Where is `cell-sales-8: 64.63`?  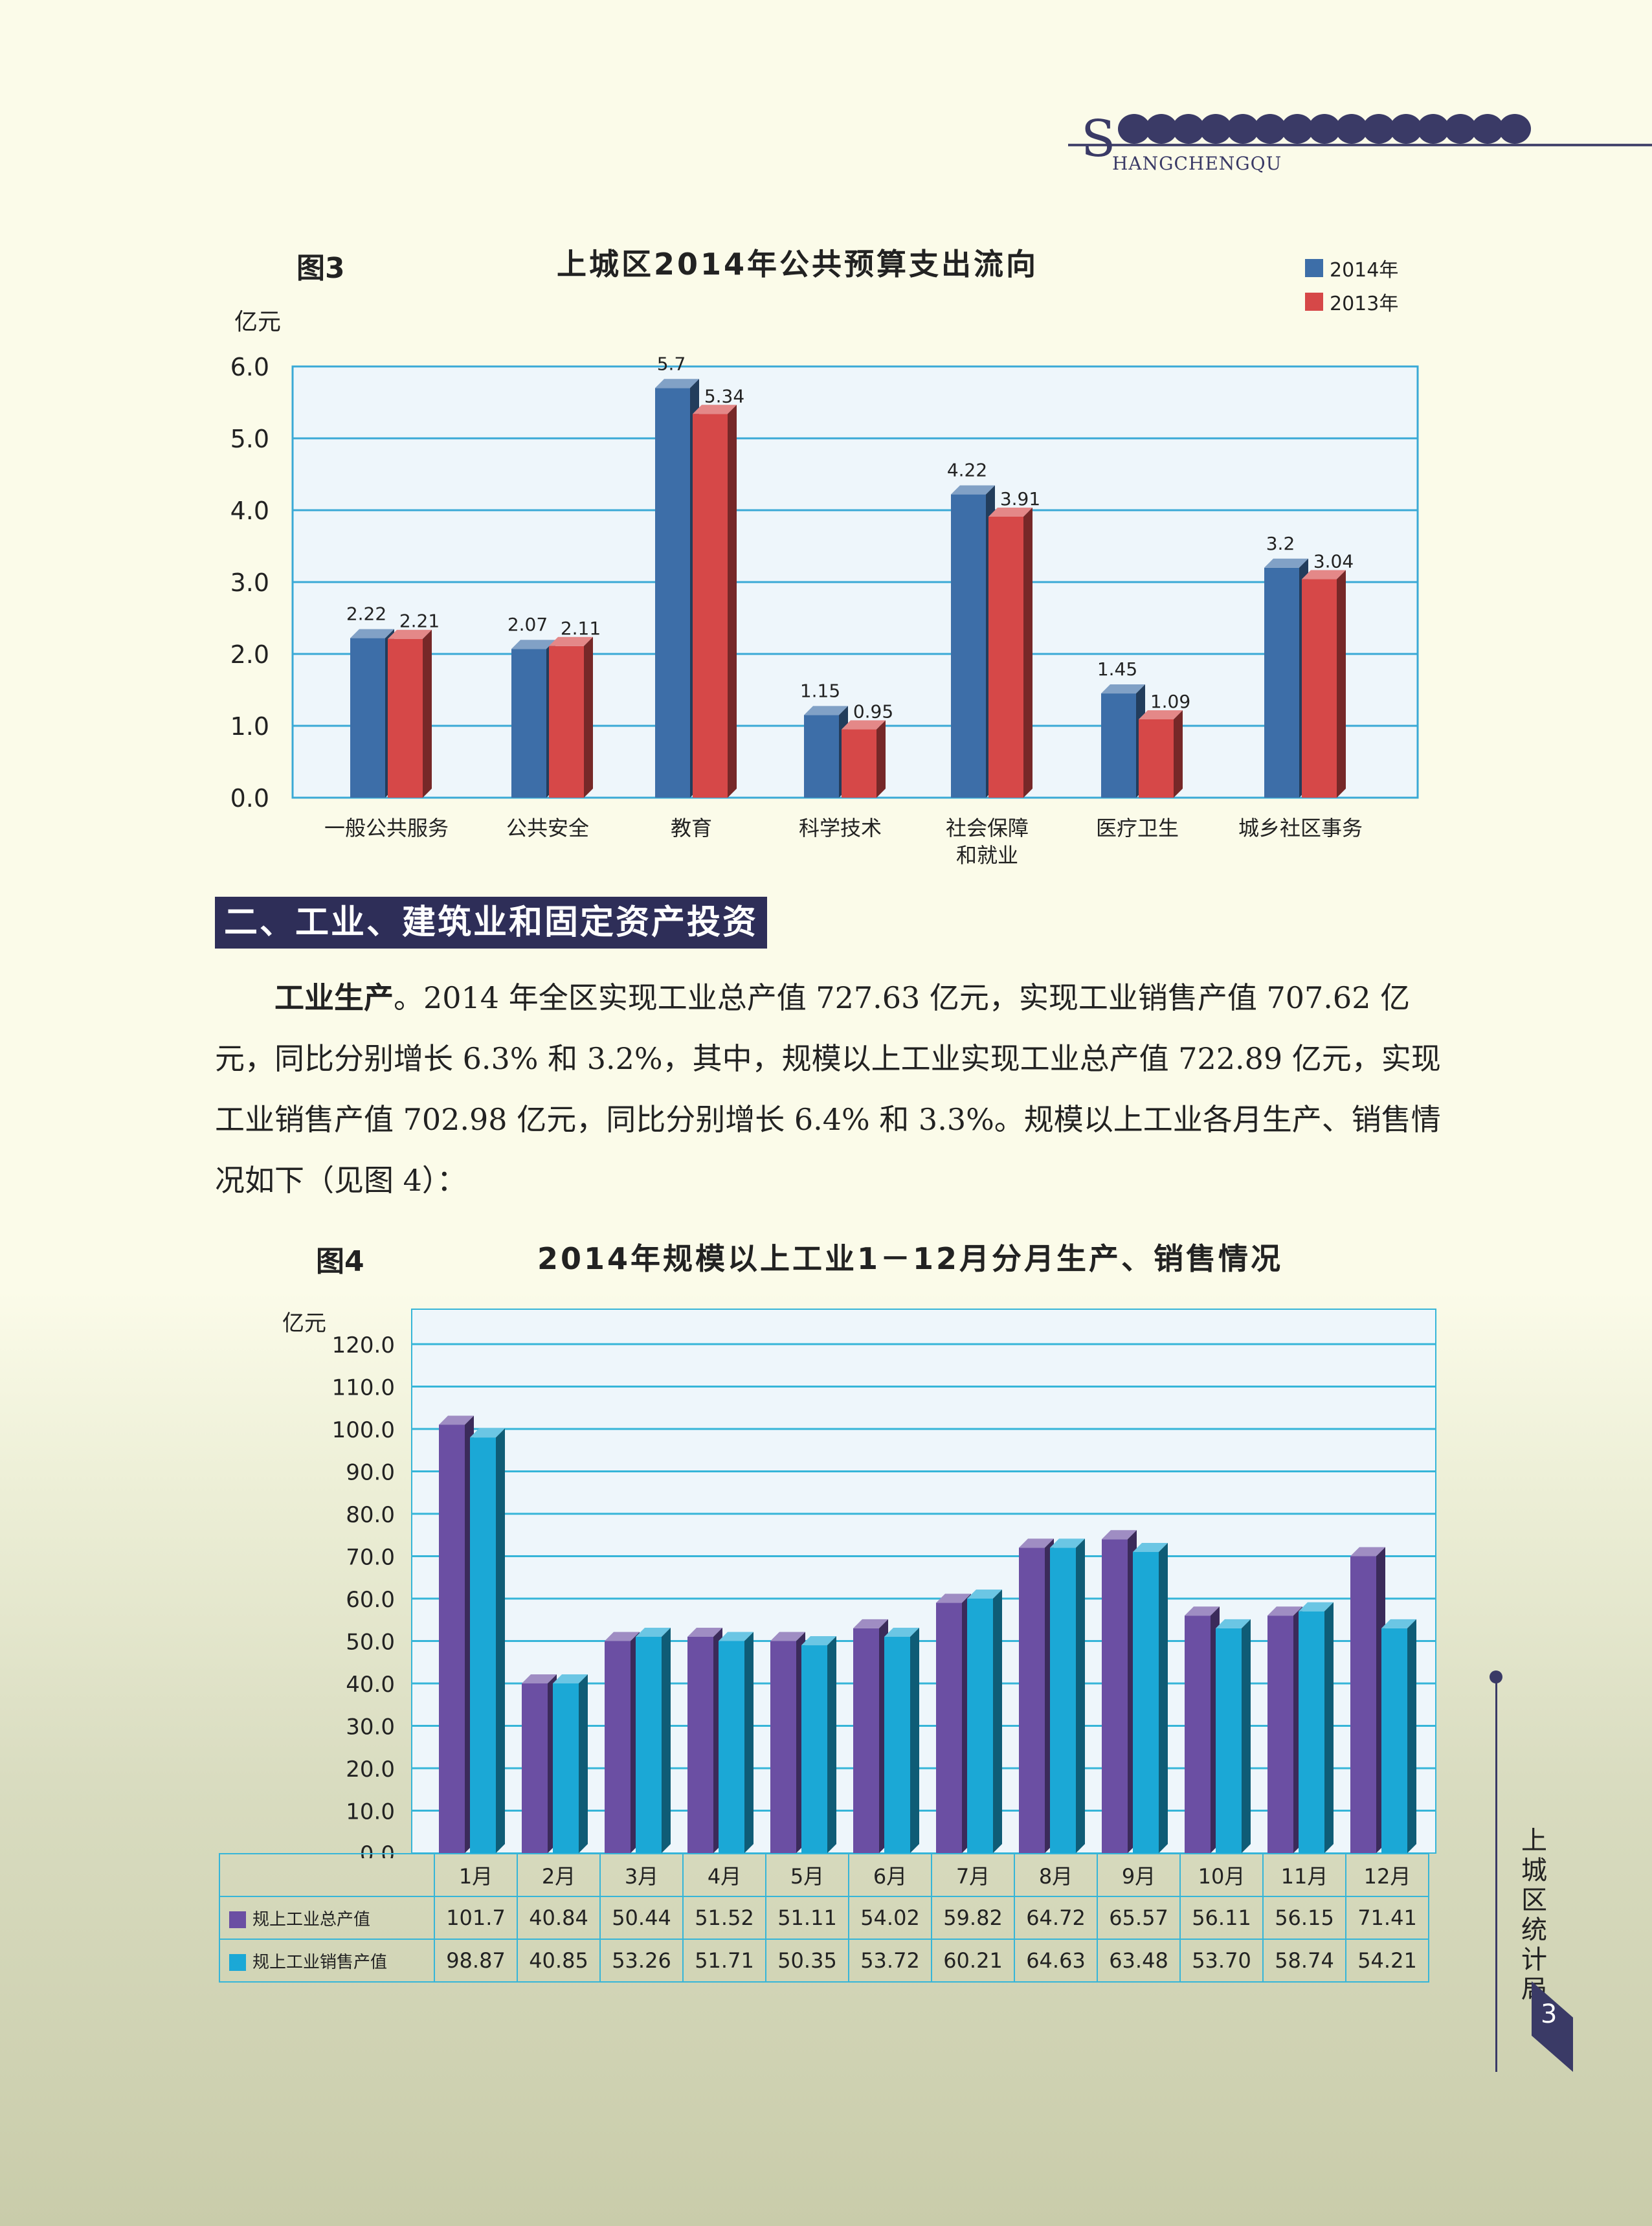
cell-sales-8: 64.63 is located at coordinates (1056, 1961).